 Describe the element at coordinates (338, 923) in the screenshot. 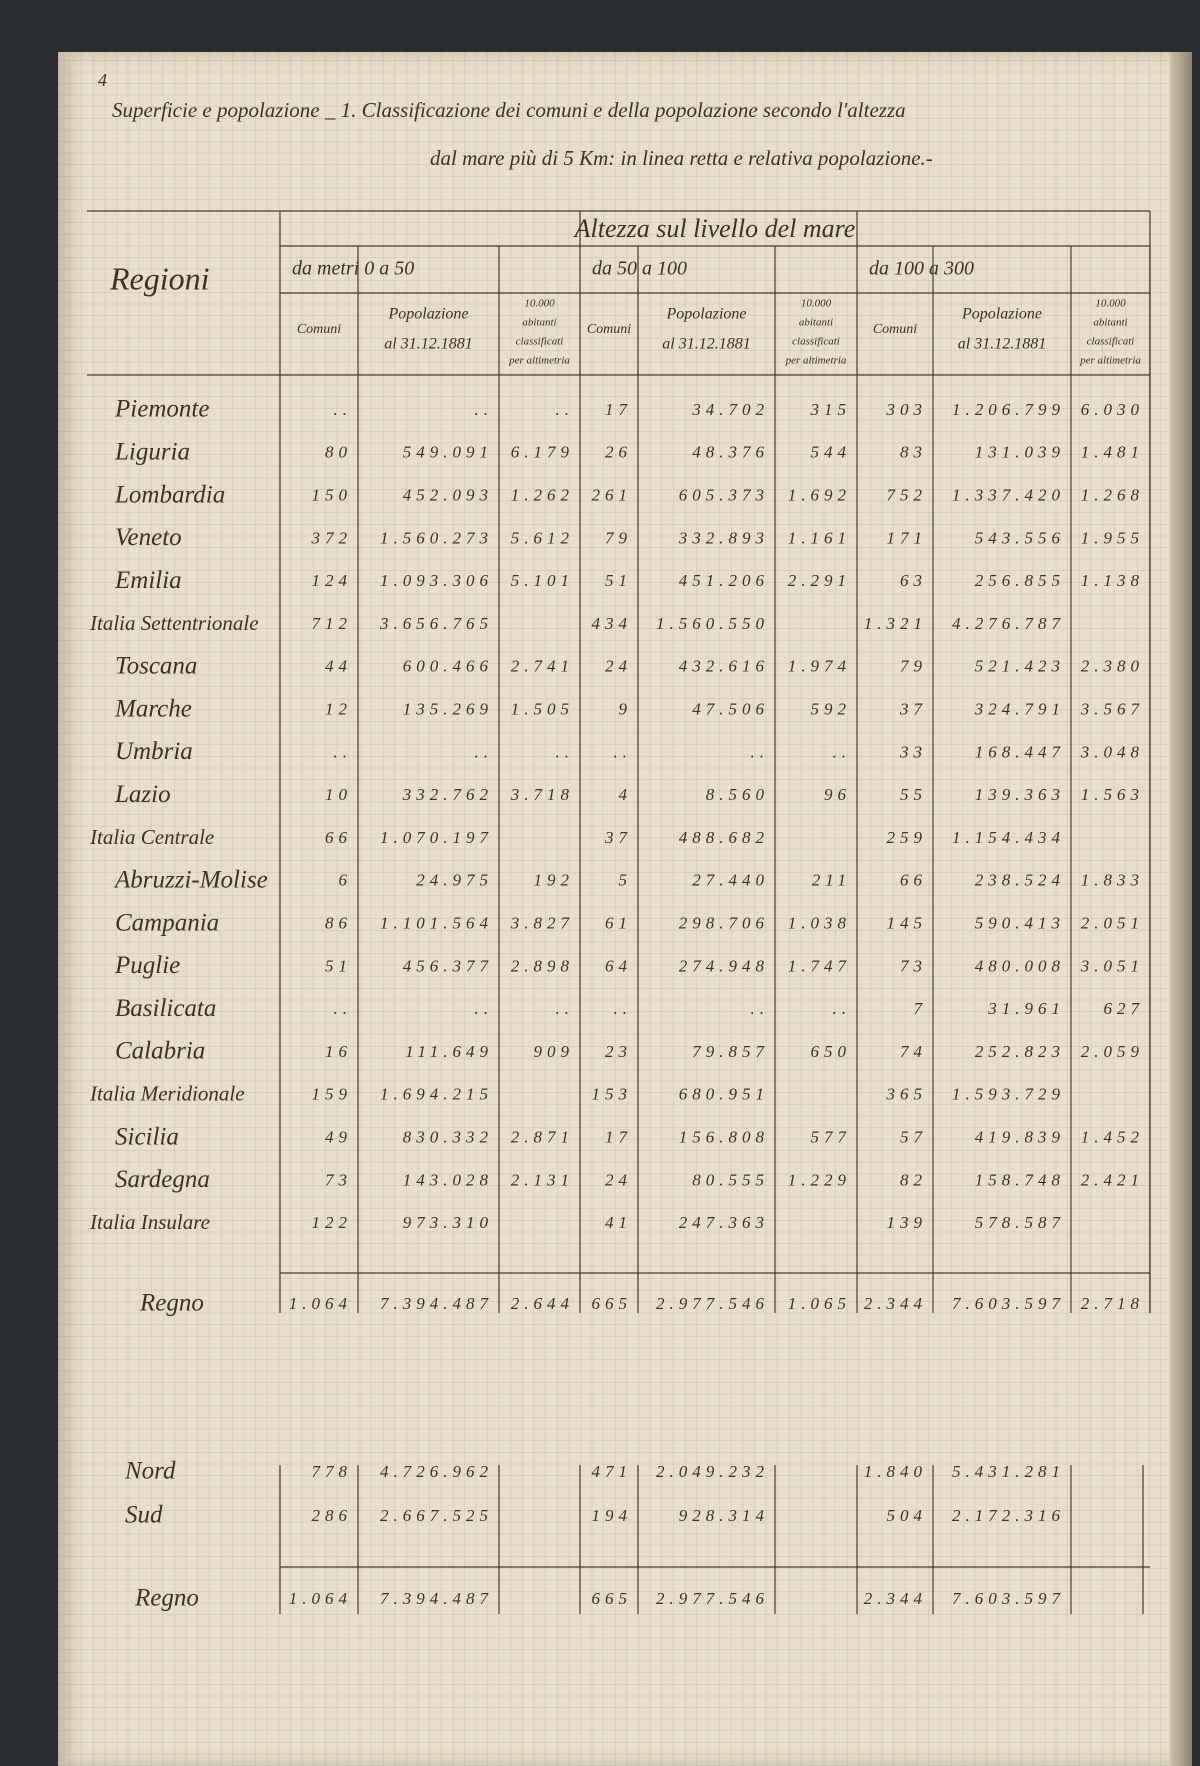

I see `table-cell: 86` at that location.